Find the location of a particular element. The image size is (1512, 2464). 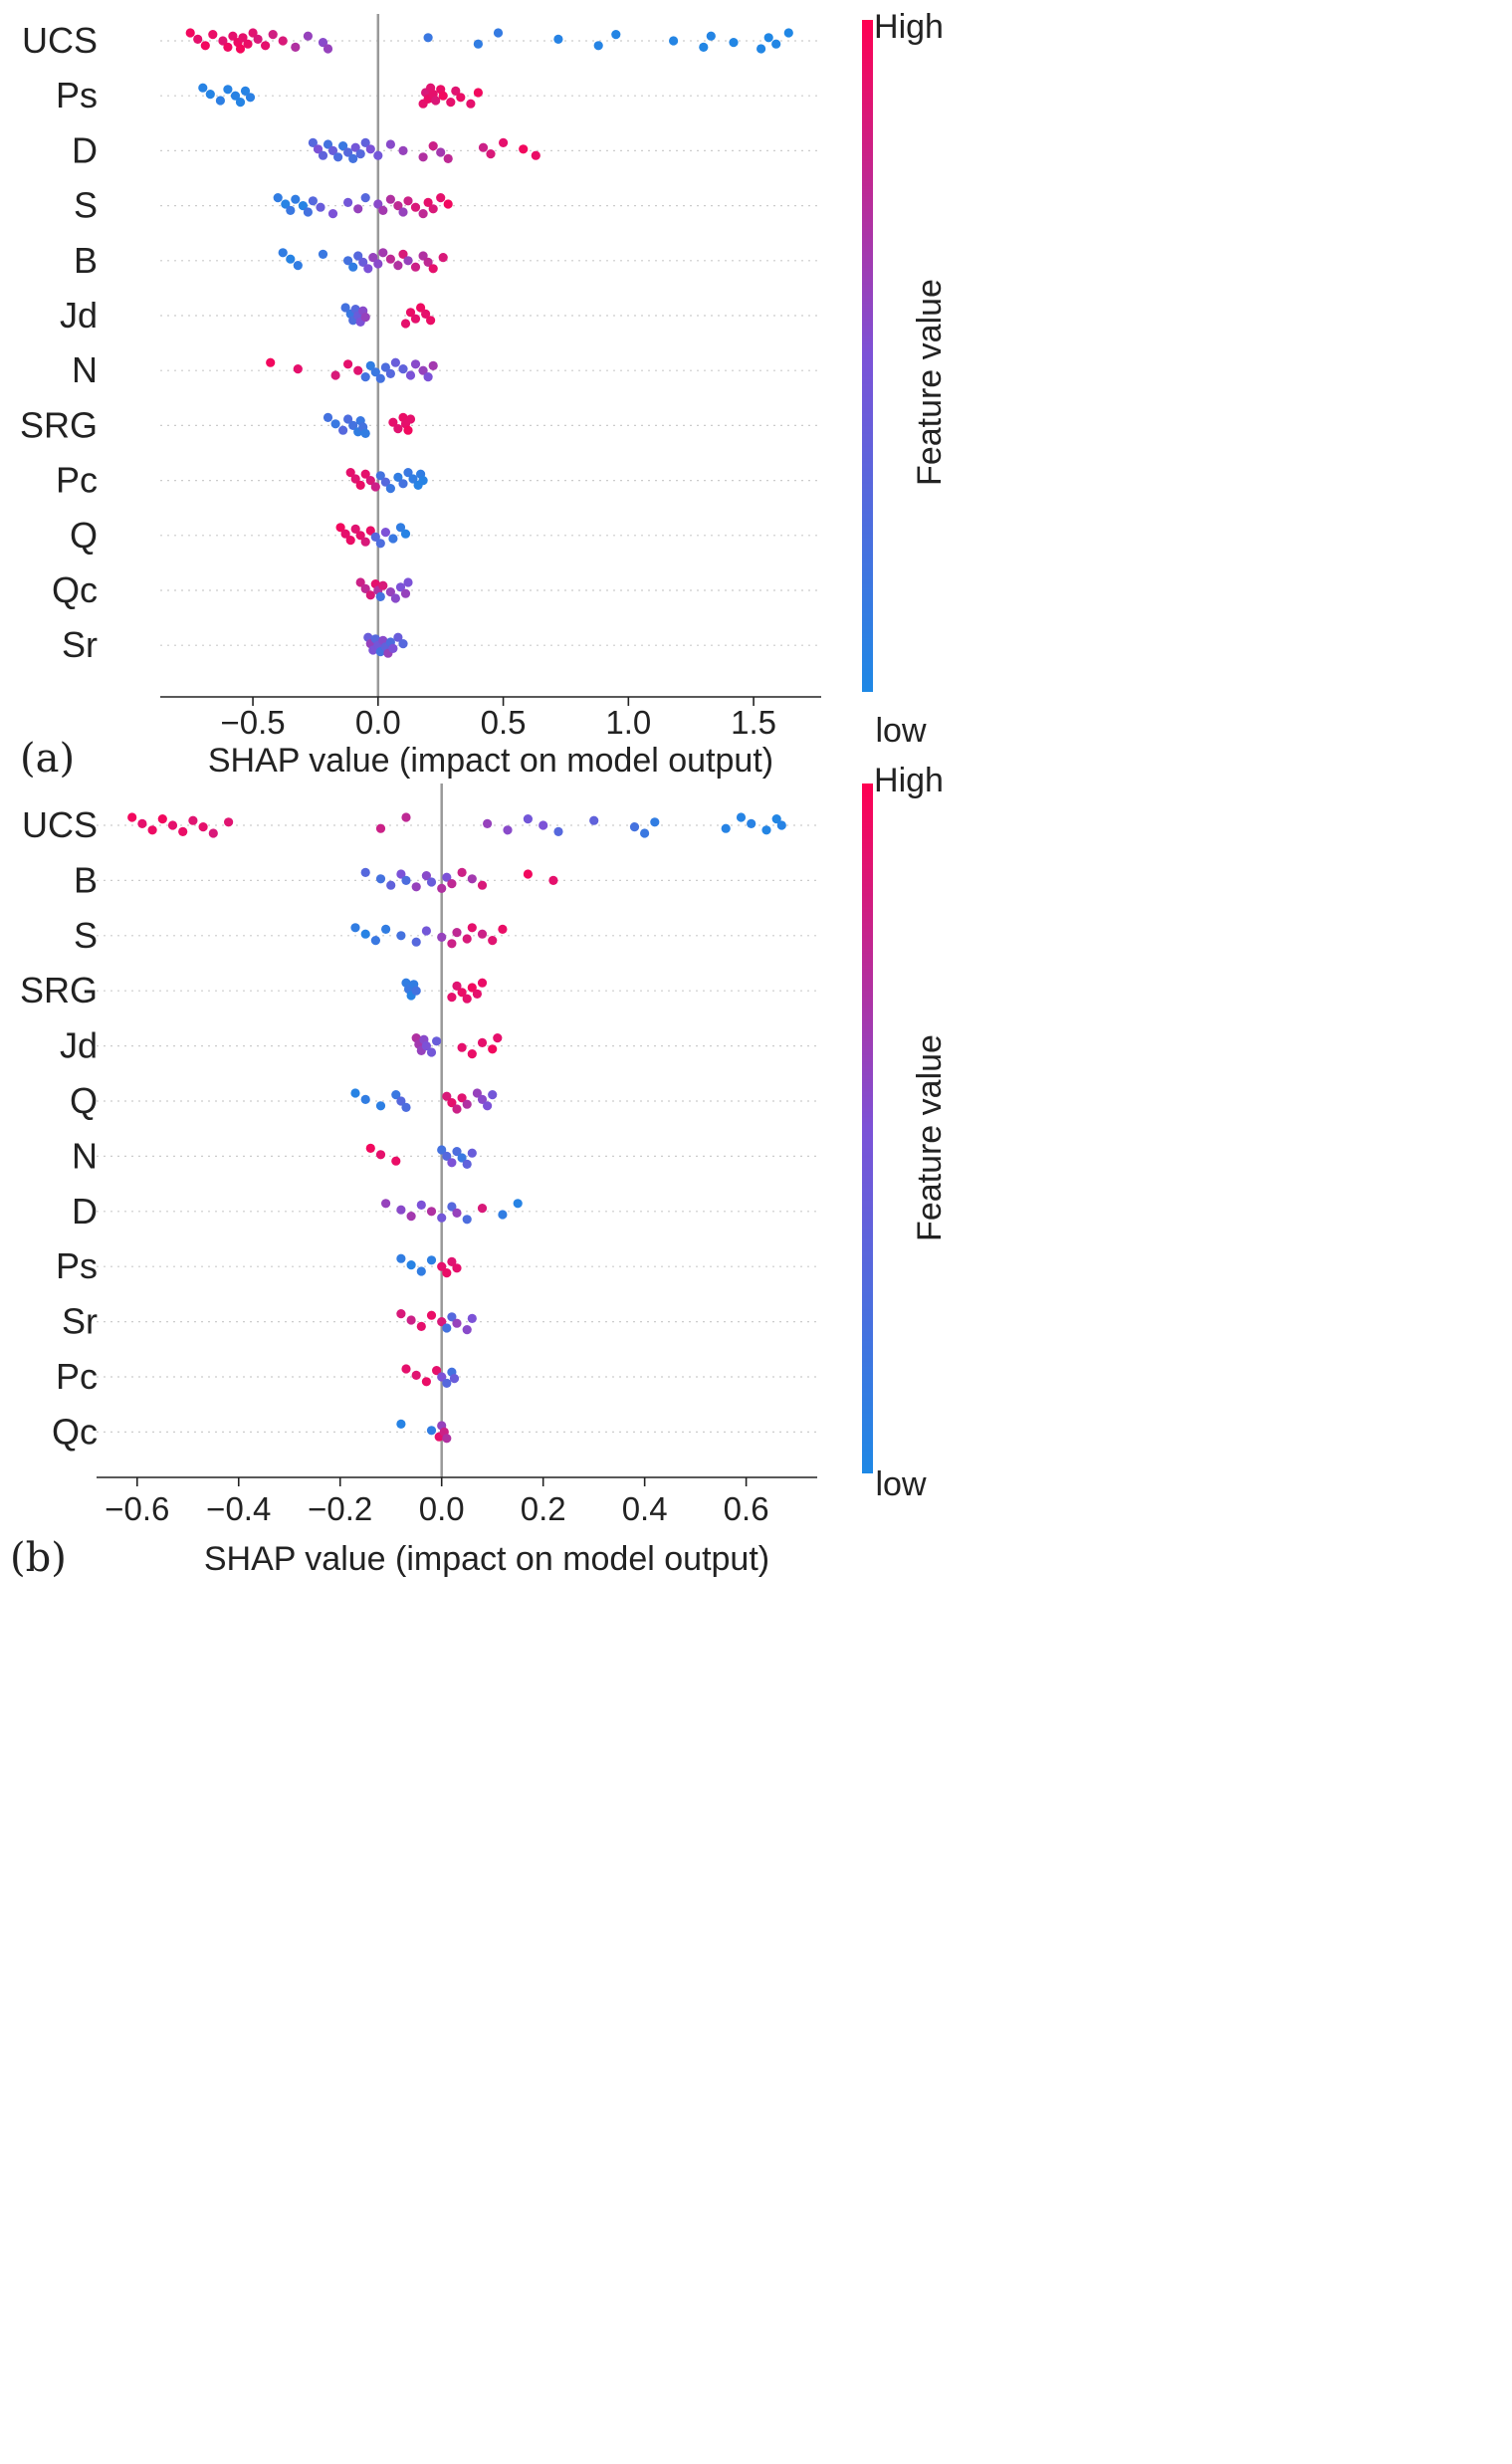

feature-label-Qc: Qc is located at coordinates (75, 1432).